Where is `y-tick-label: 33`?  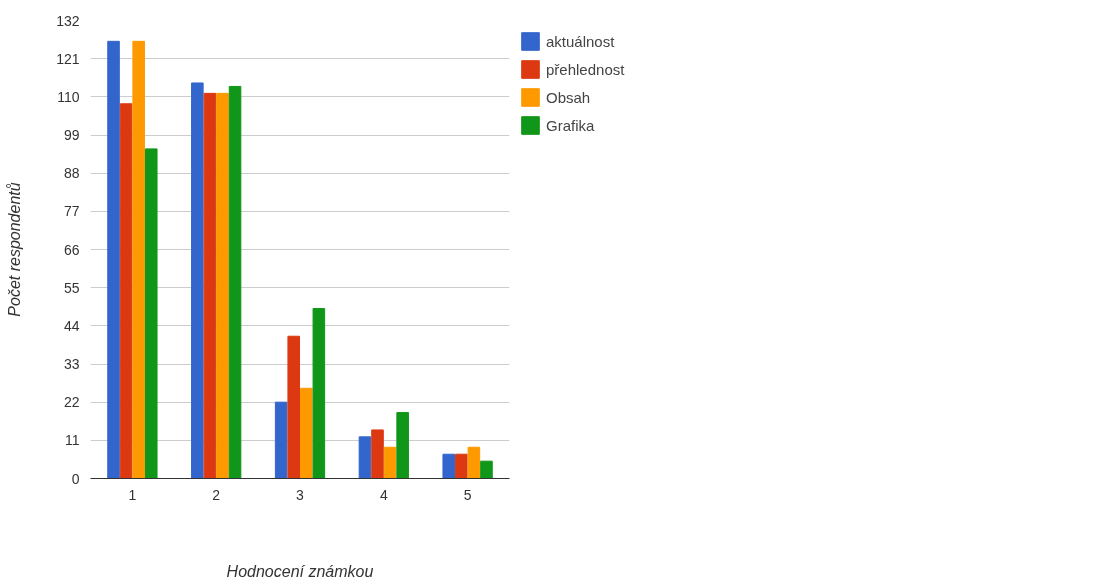 y-tick-label: 33 is located at coordinates (71, 364).